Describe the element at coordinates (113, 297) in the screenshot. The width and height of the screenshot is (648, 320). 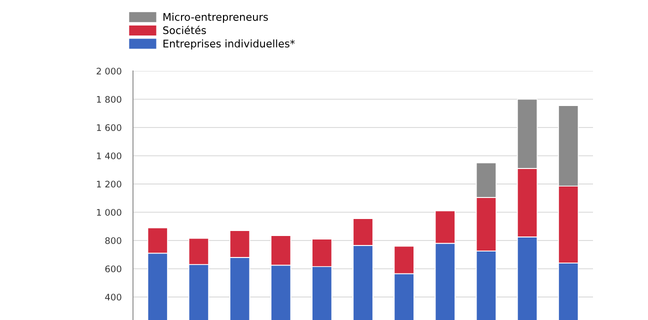
I see `y-tick-label: 400` at that location.